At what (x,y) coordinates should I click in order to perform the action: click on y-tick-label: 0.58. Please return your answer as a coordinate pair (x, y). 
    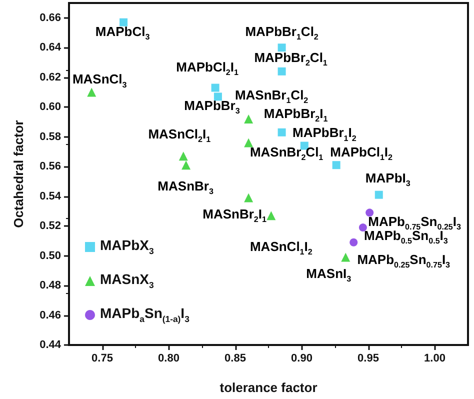
    Looking at the image, I should click on (50, 136).